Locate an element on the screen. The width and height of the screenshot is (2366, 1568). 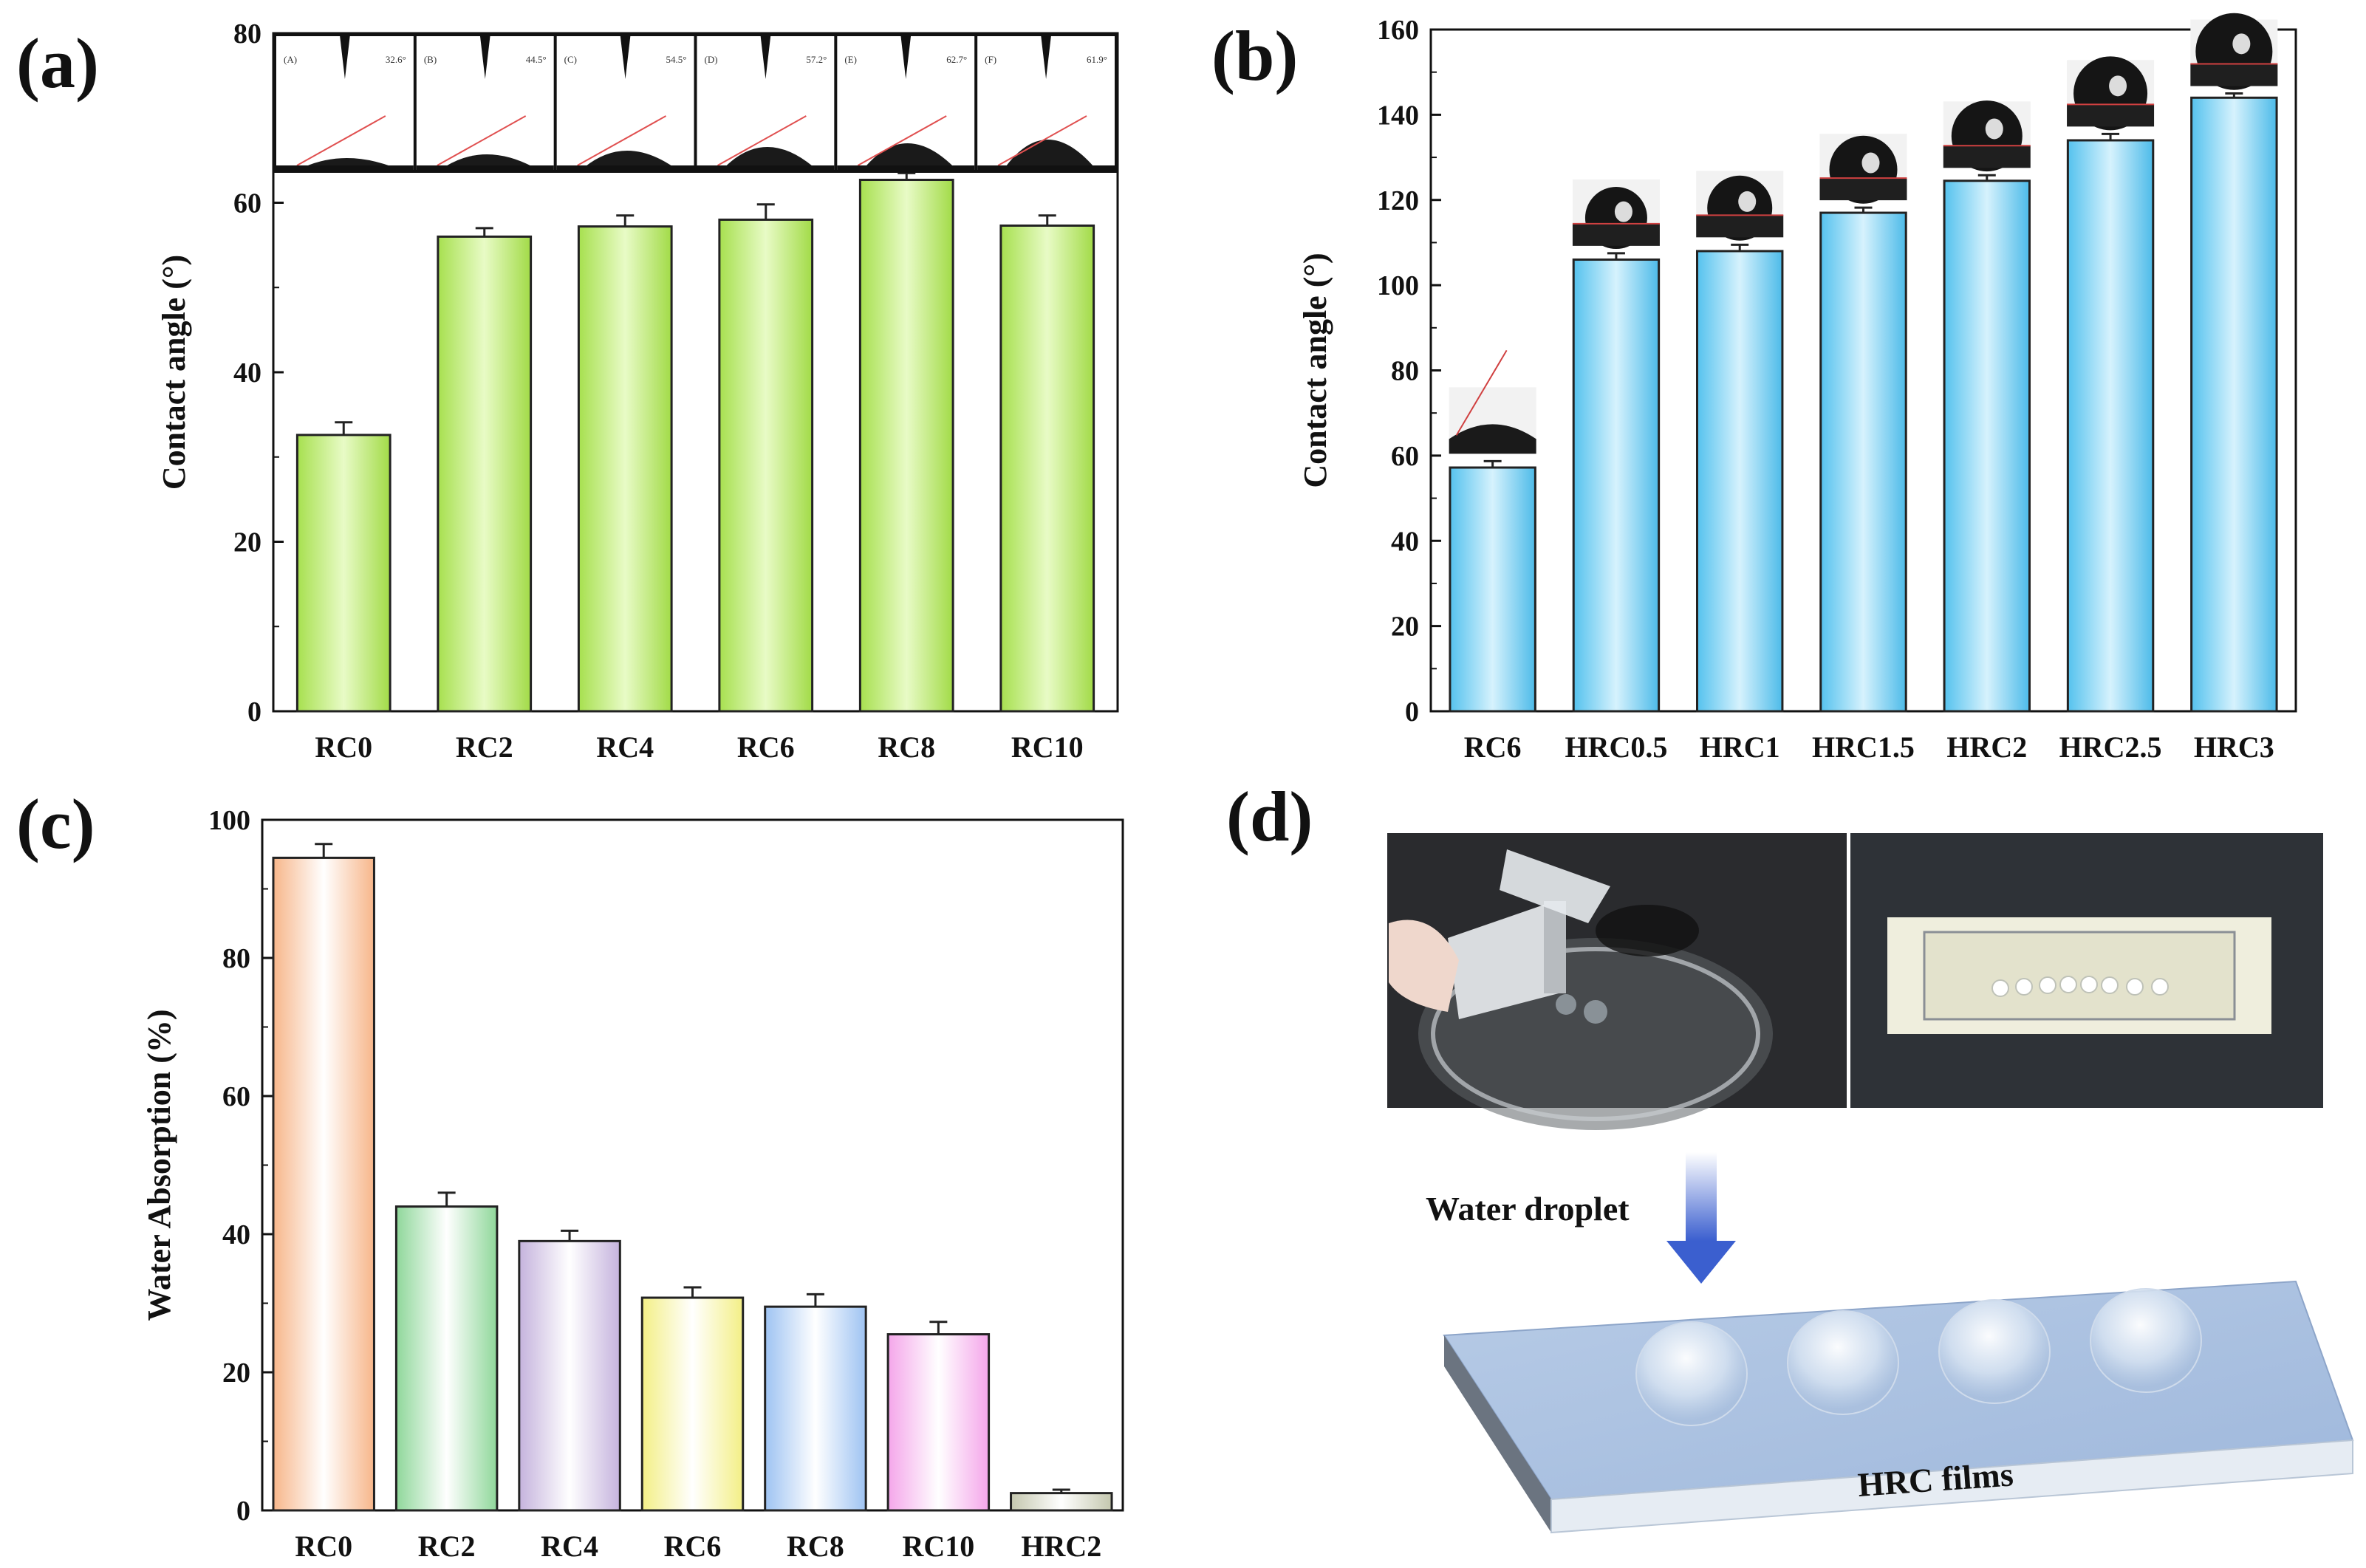
hrc-film-illustration: HRC films is located at coordinates (1899, 1407).